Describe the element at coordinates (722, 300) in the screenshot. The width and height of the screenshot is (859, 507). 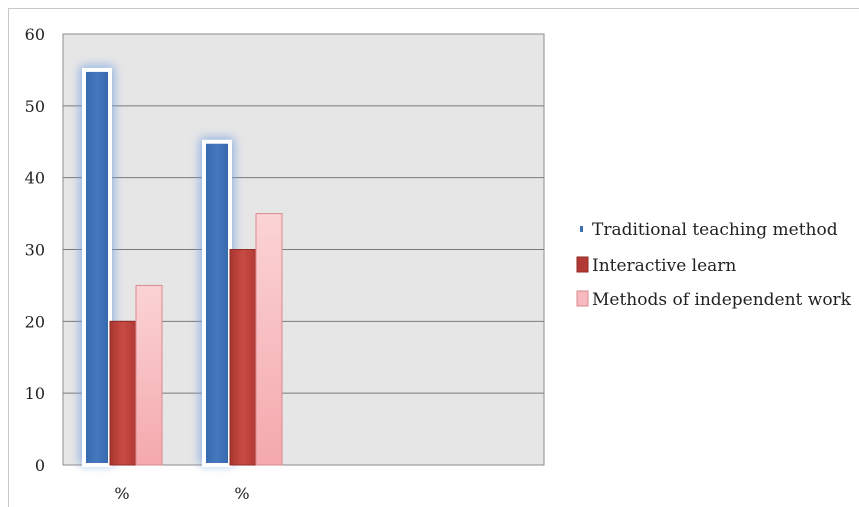
I see `legend-label: Methods of independent work` at that location.